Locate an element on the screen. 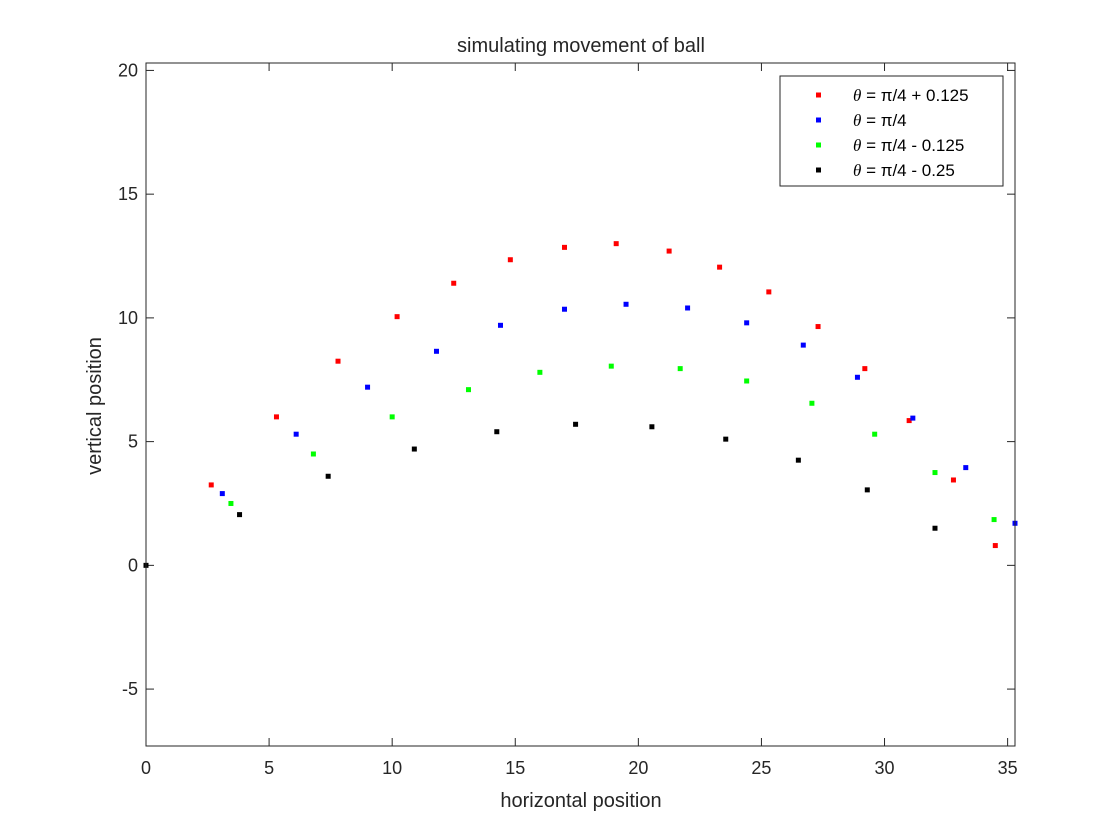  legend-item: θ = π/4 + 0.125 is located at coordinates (892, 95).